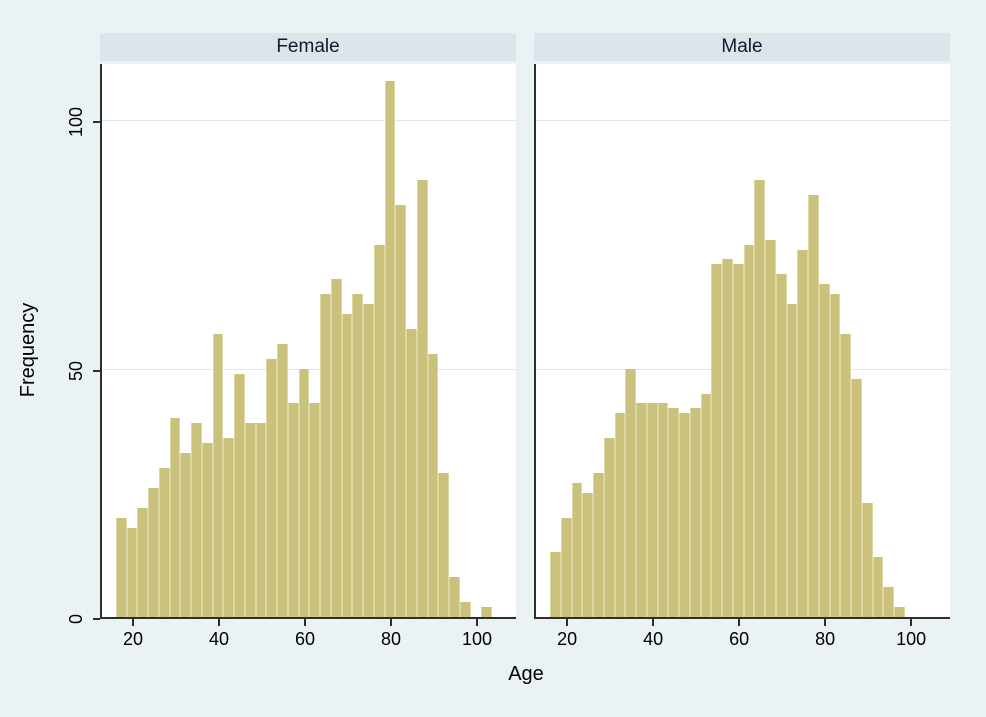 The width and height of the screenshot is (986, 717). I want to click on x-axis-title: Age, so click(526, 674).